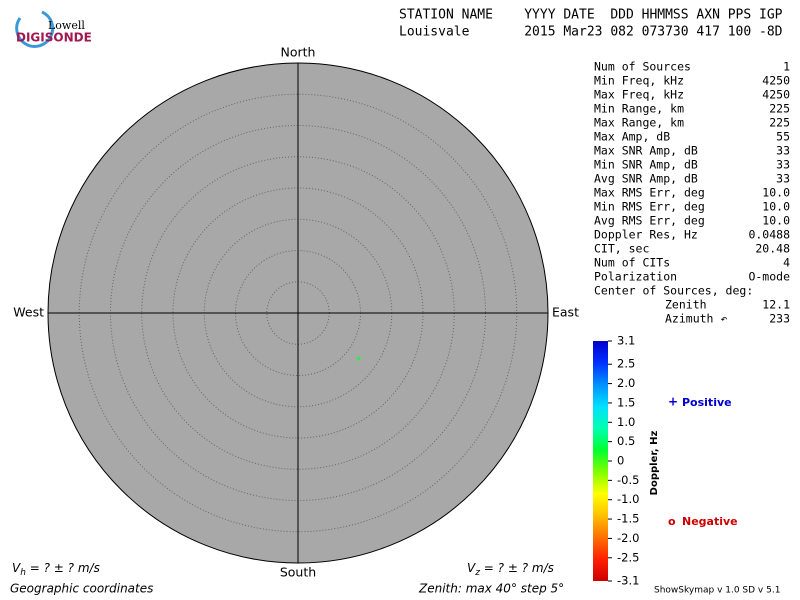 The height and width of the screenshot is (600, 800). Describe the element at coordinates (621, 249) in the screenshot. I see `stat-label: CIT, sec` at that location.